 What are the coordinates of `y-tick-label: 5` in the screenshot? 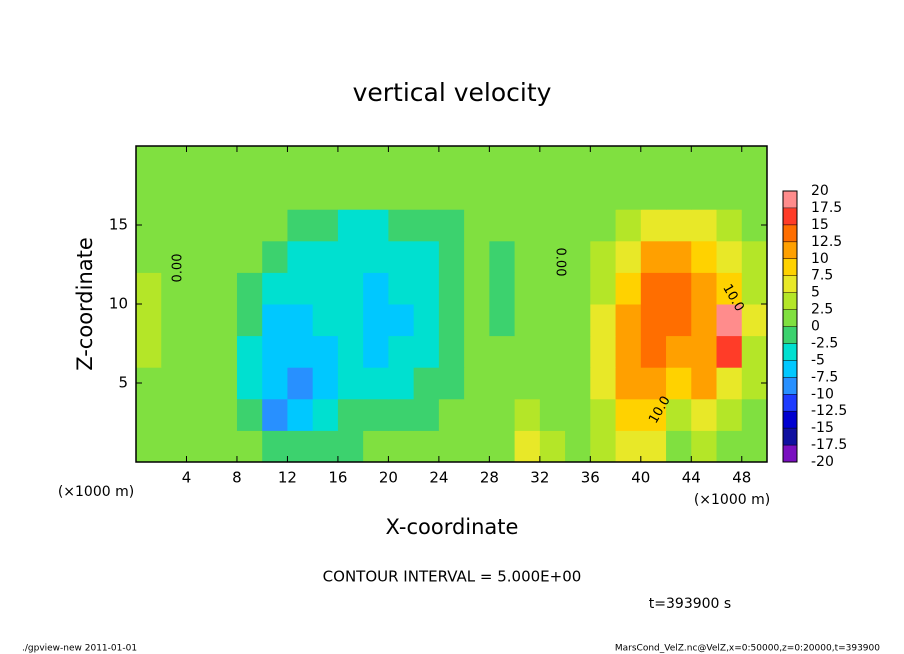 It's located at (123, 383).